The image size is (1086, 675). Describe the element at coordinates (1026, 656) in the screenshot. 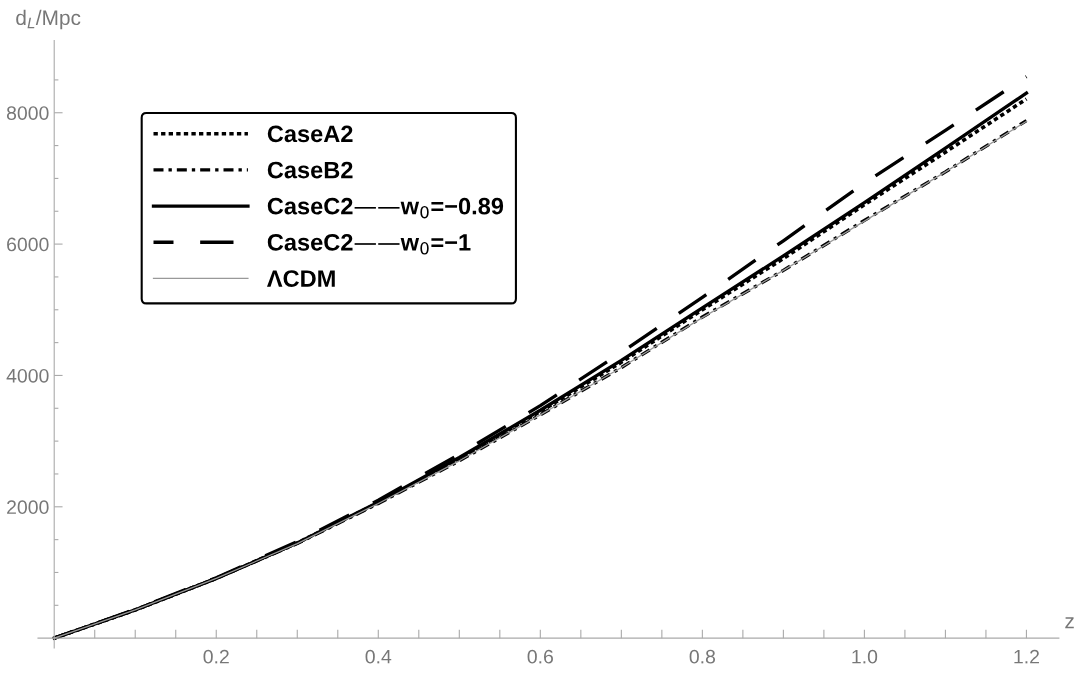

I see `x-tick-label: 1.2` at that location.